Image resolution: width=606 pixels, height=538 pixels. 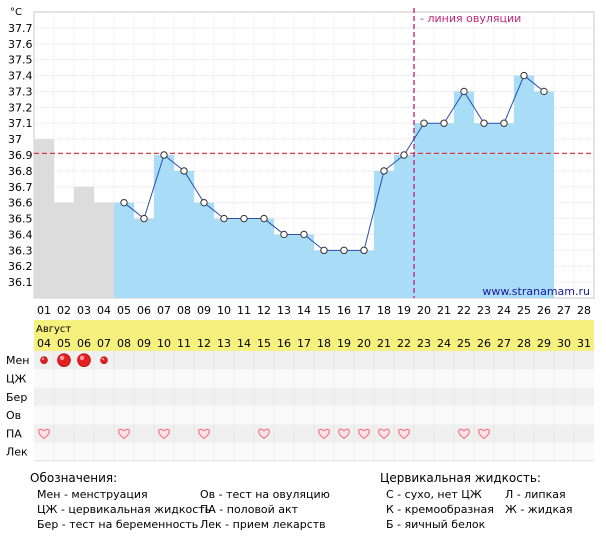 What do you see at coordinates (104, 310) in the screenshot?
I see `cycle-day-label: 04` at bounding box center [104, 310].